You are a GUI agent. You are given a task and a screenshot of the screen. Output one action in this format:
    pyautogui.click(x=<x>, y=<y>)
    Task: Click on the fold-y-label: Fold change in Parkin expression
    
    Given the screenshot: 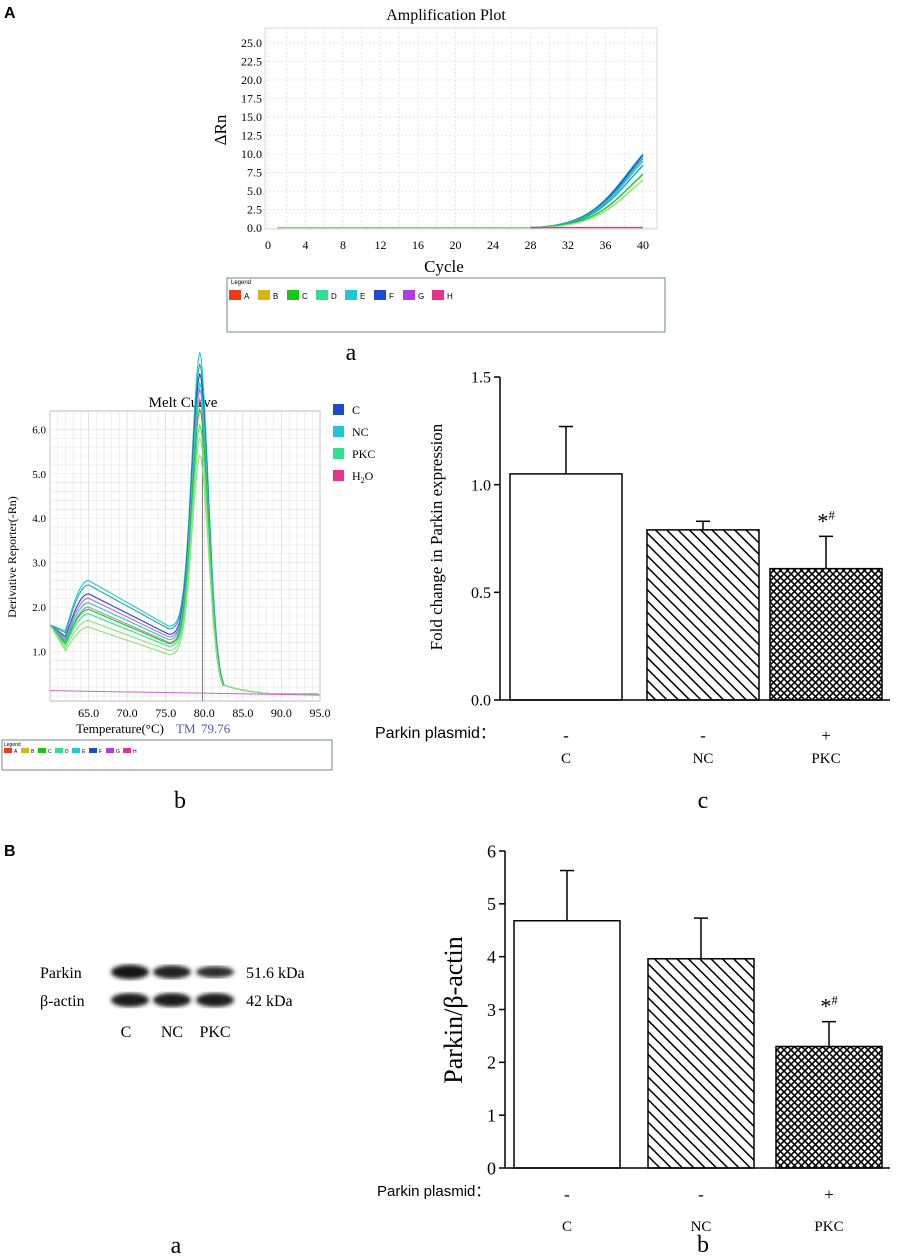 What is the action you would take?
    pyautogui.click(x=436, y=536)
    